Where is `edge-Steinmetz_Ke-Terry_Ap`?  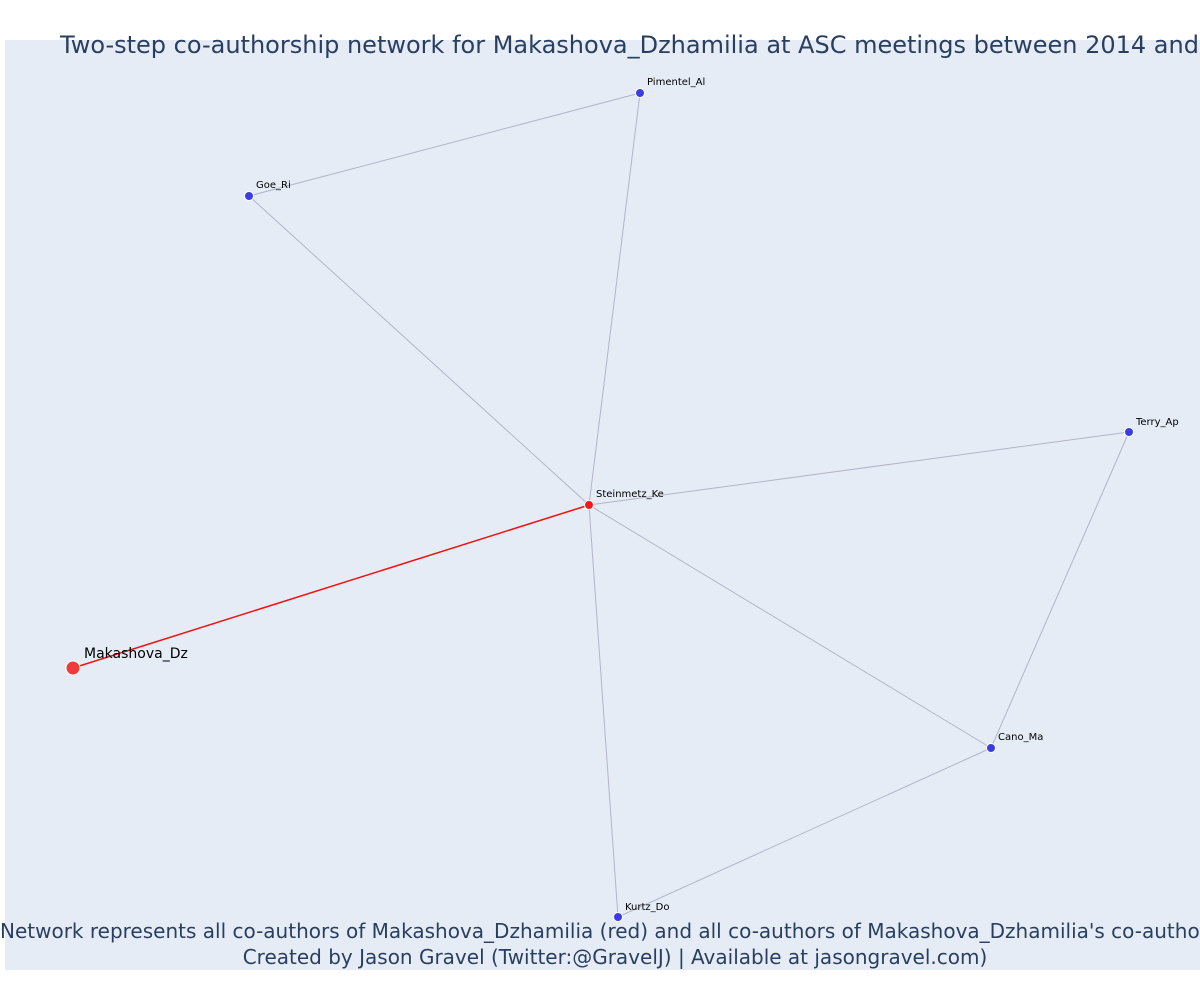
edge-Steinmetz_Ke-Terry_Ap is located at coordinates (859, 468).